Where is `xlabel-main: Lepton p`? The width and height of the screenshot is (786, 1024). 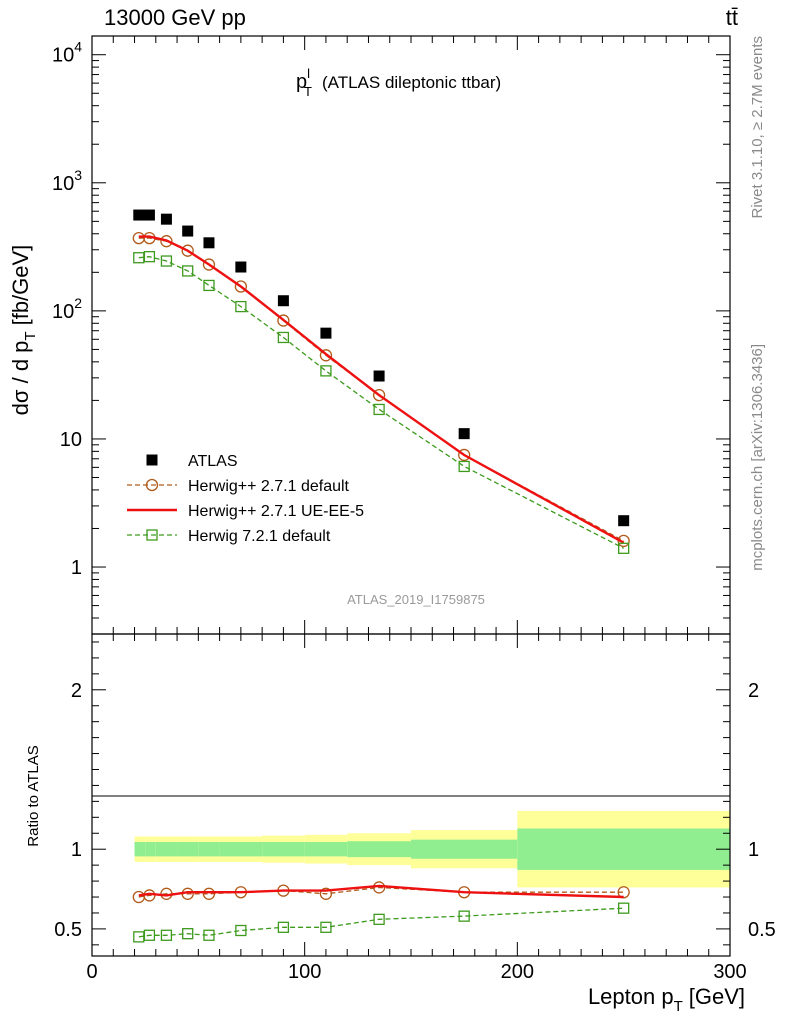
xlabel-main: Lepton p is located at coordinates (631, 996).